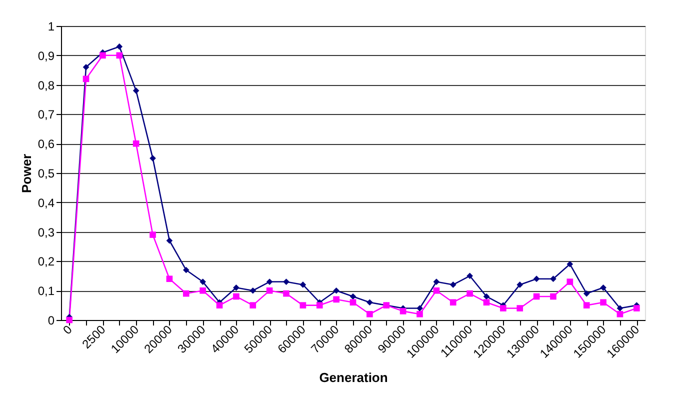 Image resolution: width=680 pixels, height=420 pixels. I want to click on y-tick-label: 0,7, so click(46, 115).